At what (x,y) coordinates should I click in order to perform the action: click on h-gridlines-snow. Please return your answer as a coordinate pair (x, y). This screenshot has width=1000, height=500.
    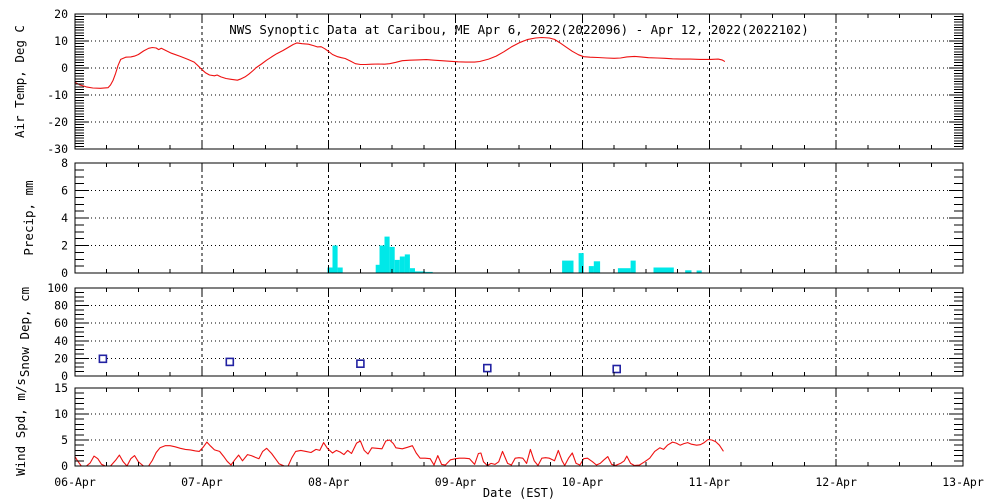
    Looking at the image, I should click on (519, 332).